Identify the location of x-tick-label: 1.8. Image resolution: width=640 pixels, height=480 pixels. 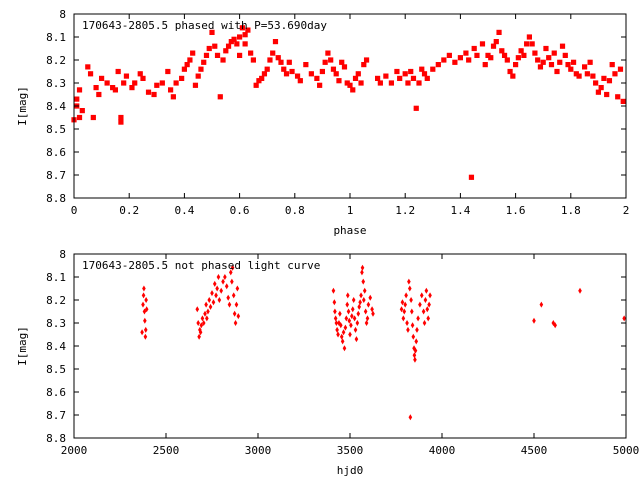
(571, 210).